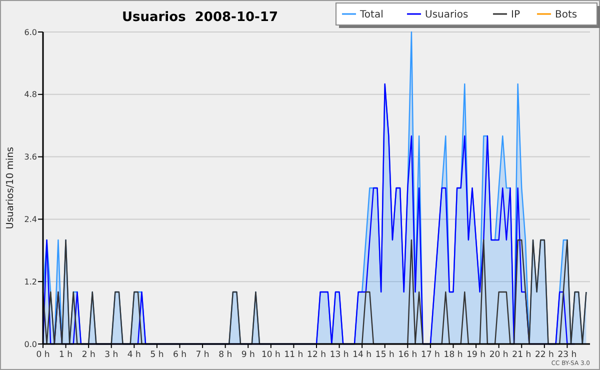  Describe the element at coordinates (408, 355) in the screenshot. I see `x-tick-label: 16 h` at that location.